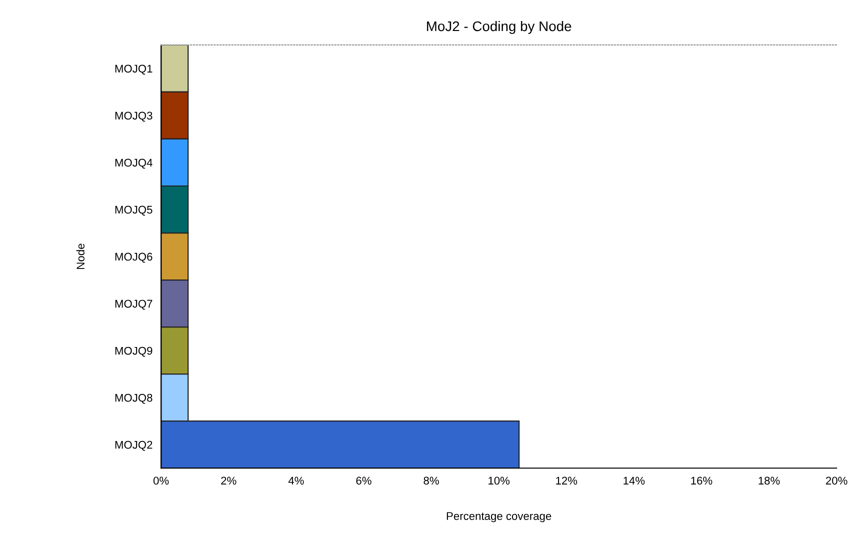 This screenshot has height=535, width=866. What do you see at coordinates (837, 480) in the screenshot?
I see `x-tick-label: 20%` at bounding box center [837, 480].